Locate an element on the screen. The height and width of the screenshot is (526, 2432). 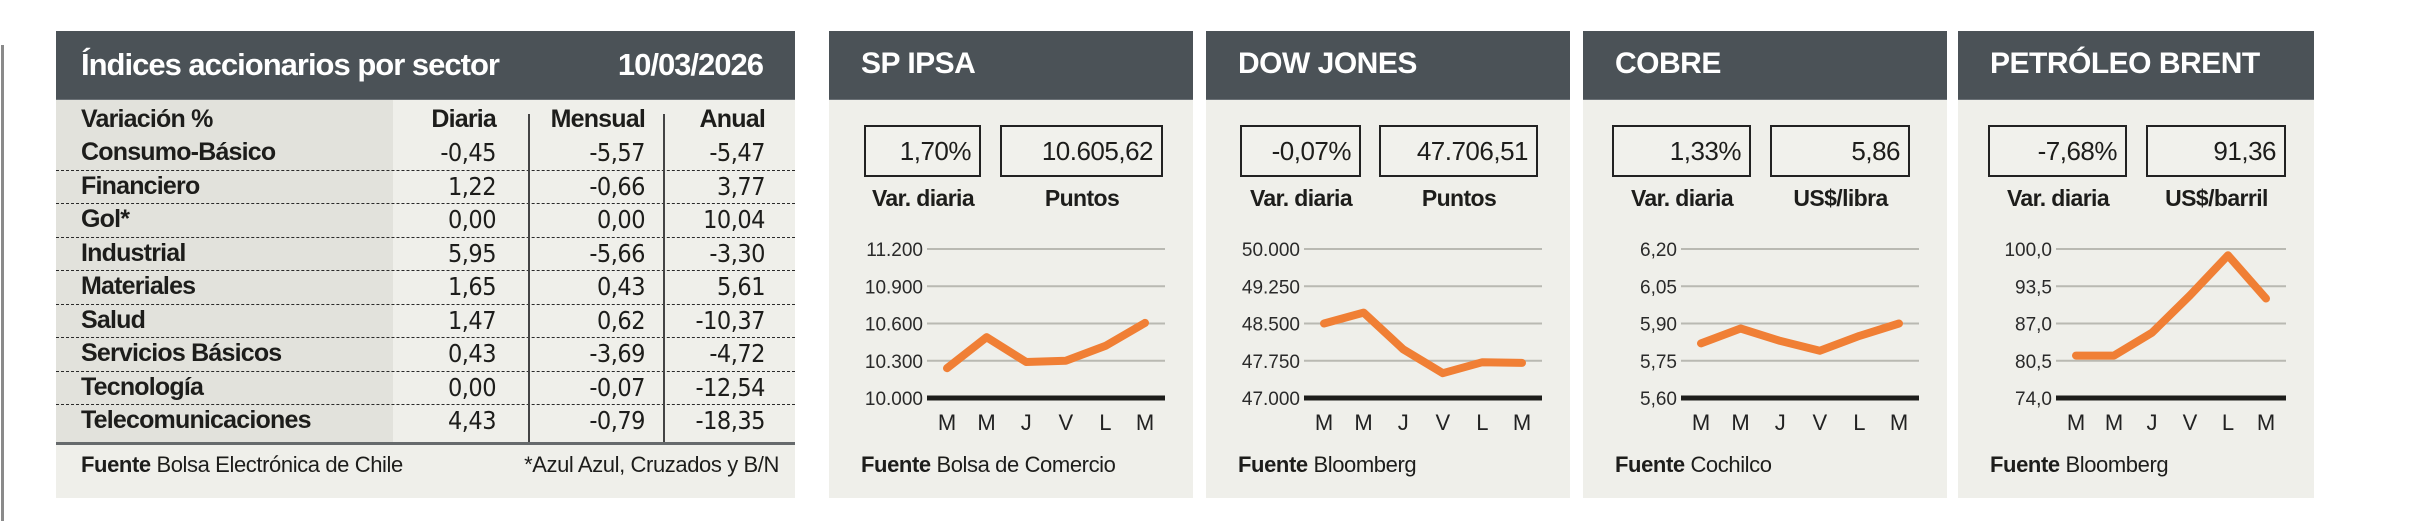
column-header-variacion: Variación % is located at coordinates (147, 119).